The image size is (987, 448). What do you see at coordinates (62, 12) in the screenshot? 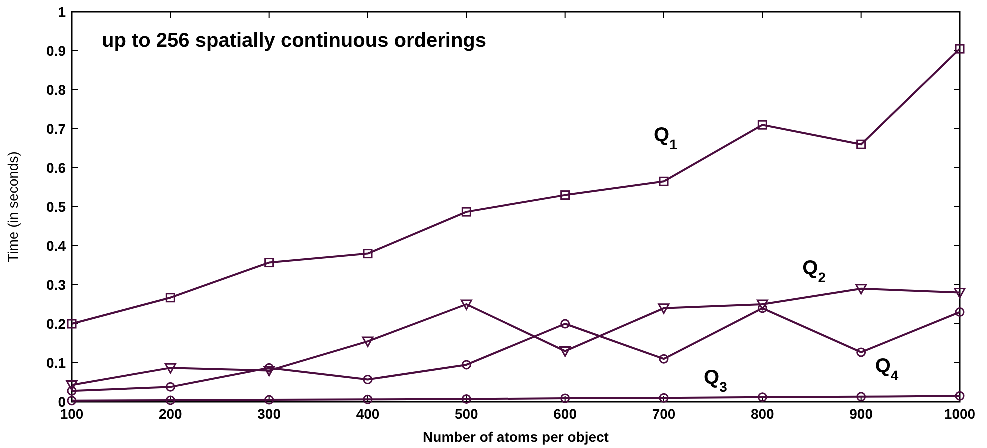
I see `y-tick-label: 1` at bounding box center [62, 12].